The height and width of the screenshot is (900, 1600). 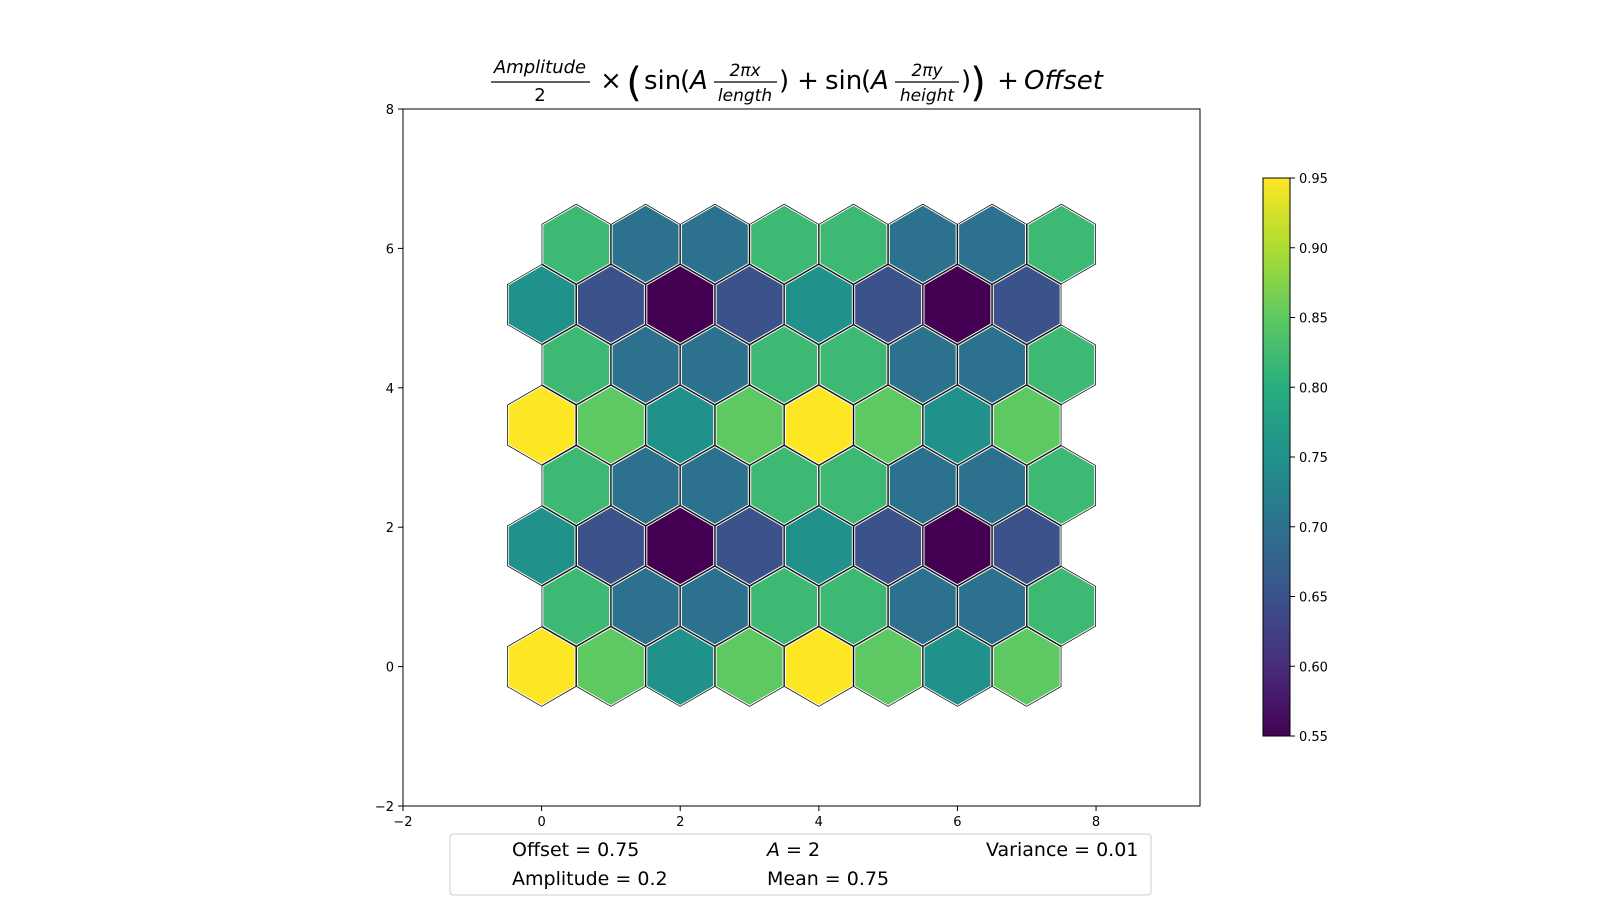 I want to click on title-2piy: 2πy, so click(x=927, y=71).